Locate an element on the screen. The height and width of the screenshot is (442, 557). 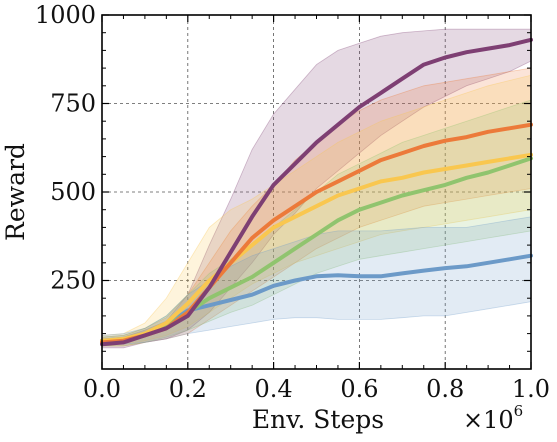
x-multiplier-exponent: 6 is located at coordinates (519, 411).